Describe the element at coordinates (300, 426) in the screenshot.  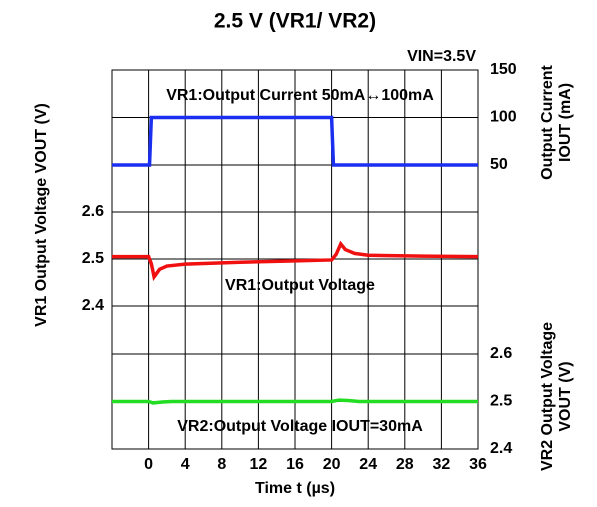
I see `annotation: VR2:Output Voltage IOUT=30mA` at that location.